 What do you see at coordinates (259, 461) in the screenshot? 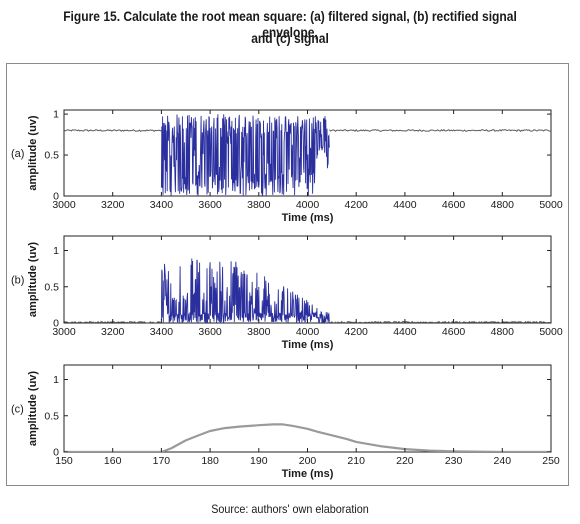
I see `x-tick-label: 190` at bounding box center [259, 461].